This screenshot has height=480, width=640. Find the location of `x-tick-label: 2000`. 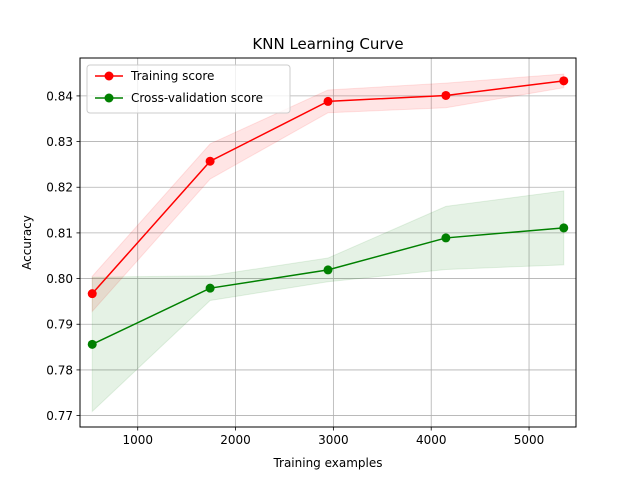

x-tick-label: 2000 is located at coordinates (235, 440).